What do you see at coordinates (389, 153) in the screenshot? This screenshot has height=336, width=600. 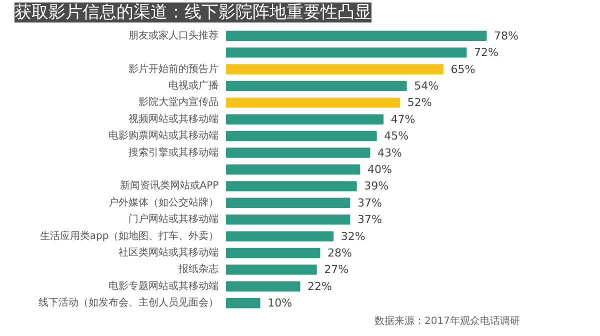 I see `data-label: 43%` at bounding box center [389, 153].